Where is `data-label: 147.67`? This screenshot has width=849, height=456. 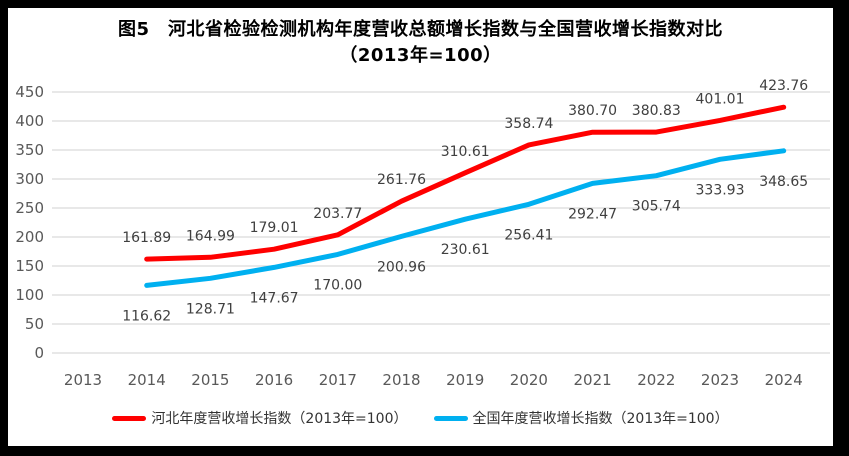
data-label: 147.67 is located at coordinates (274, 298).